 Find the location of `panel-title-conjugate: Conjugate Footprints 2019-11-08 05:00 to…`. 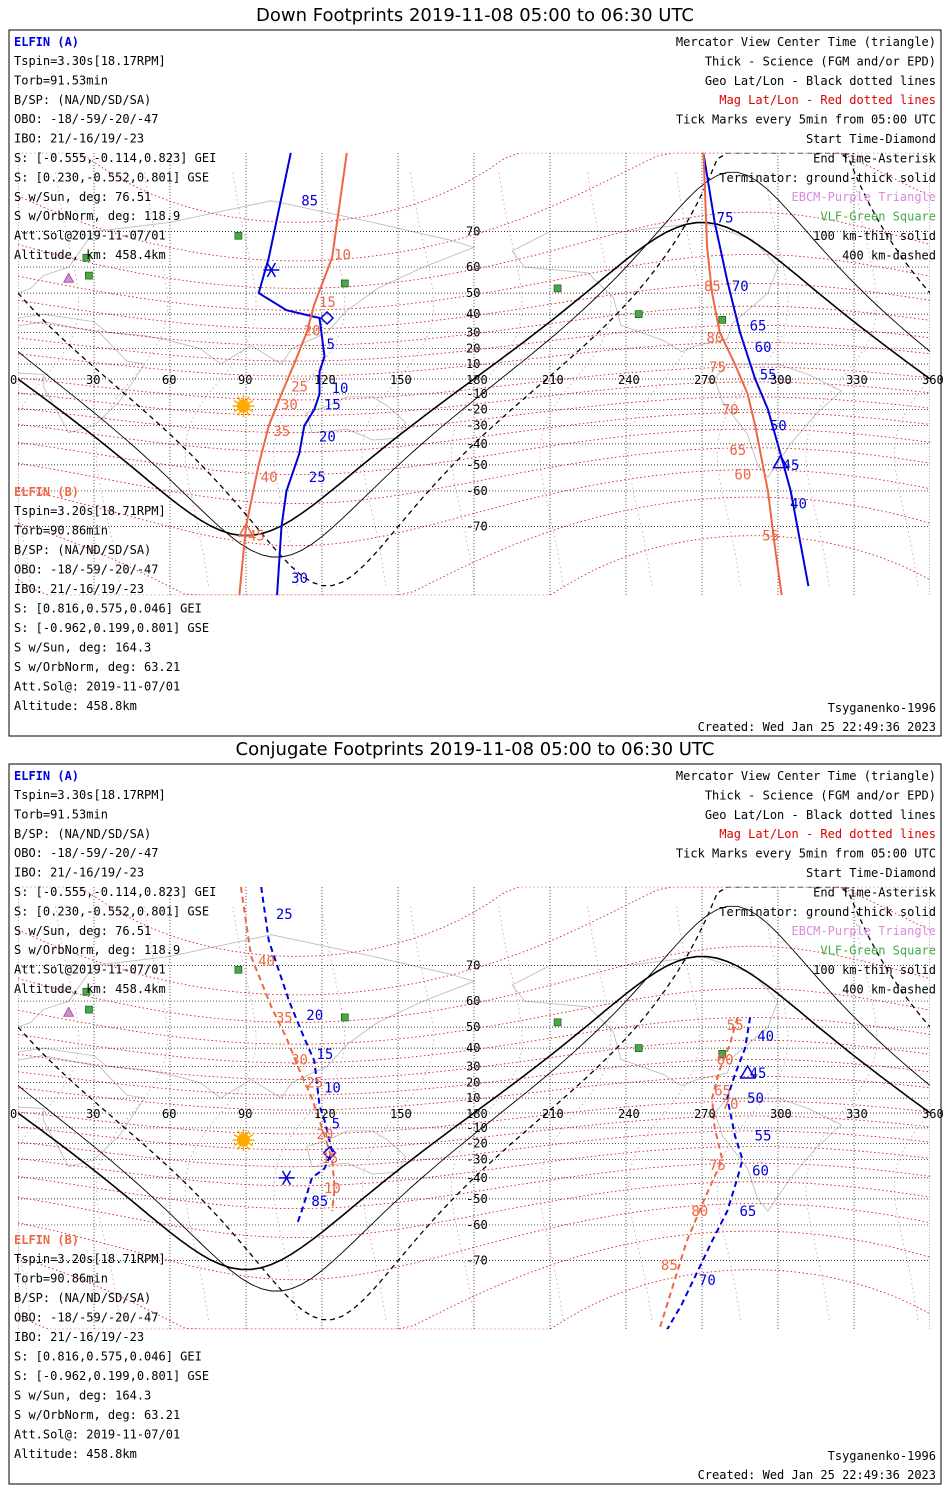

panel-title-conjugate: Conjugate Footprints 2019-11-08 05:00 to… is located at coordinates (475, 749).